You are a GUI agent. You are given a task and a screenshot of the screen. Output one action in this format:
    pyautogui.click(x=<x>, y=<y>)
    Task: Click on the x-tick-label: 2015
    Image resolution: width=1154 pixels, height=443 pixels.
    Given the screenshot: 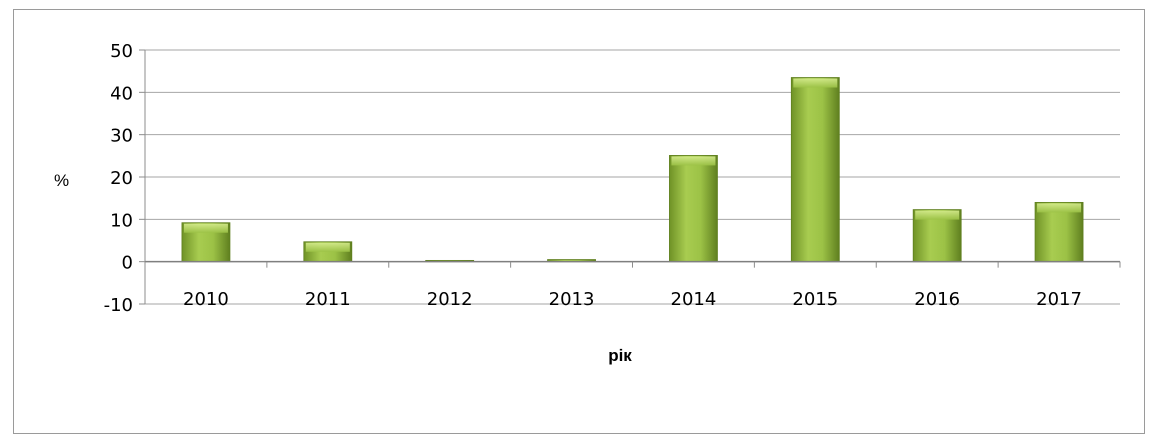 What is the action you would take?
    pyautogui.click(x=815, y=299)
    